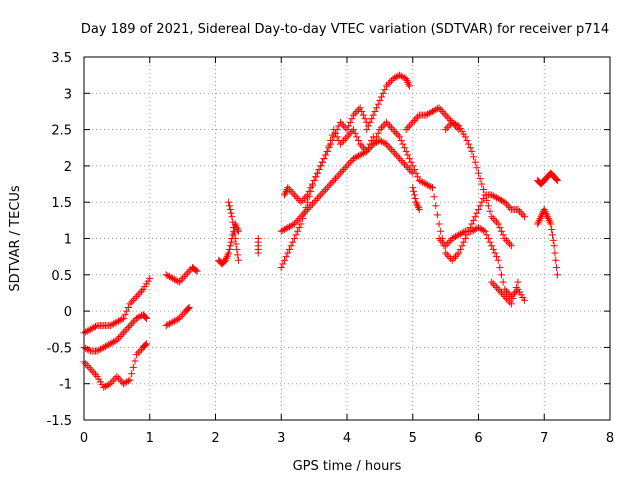  I want to click on x-tick-label: 8, so click(610, 438).